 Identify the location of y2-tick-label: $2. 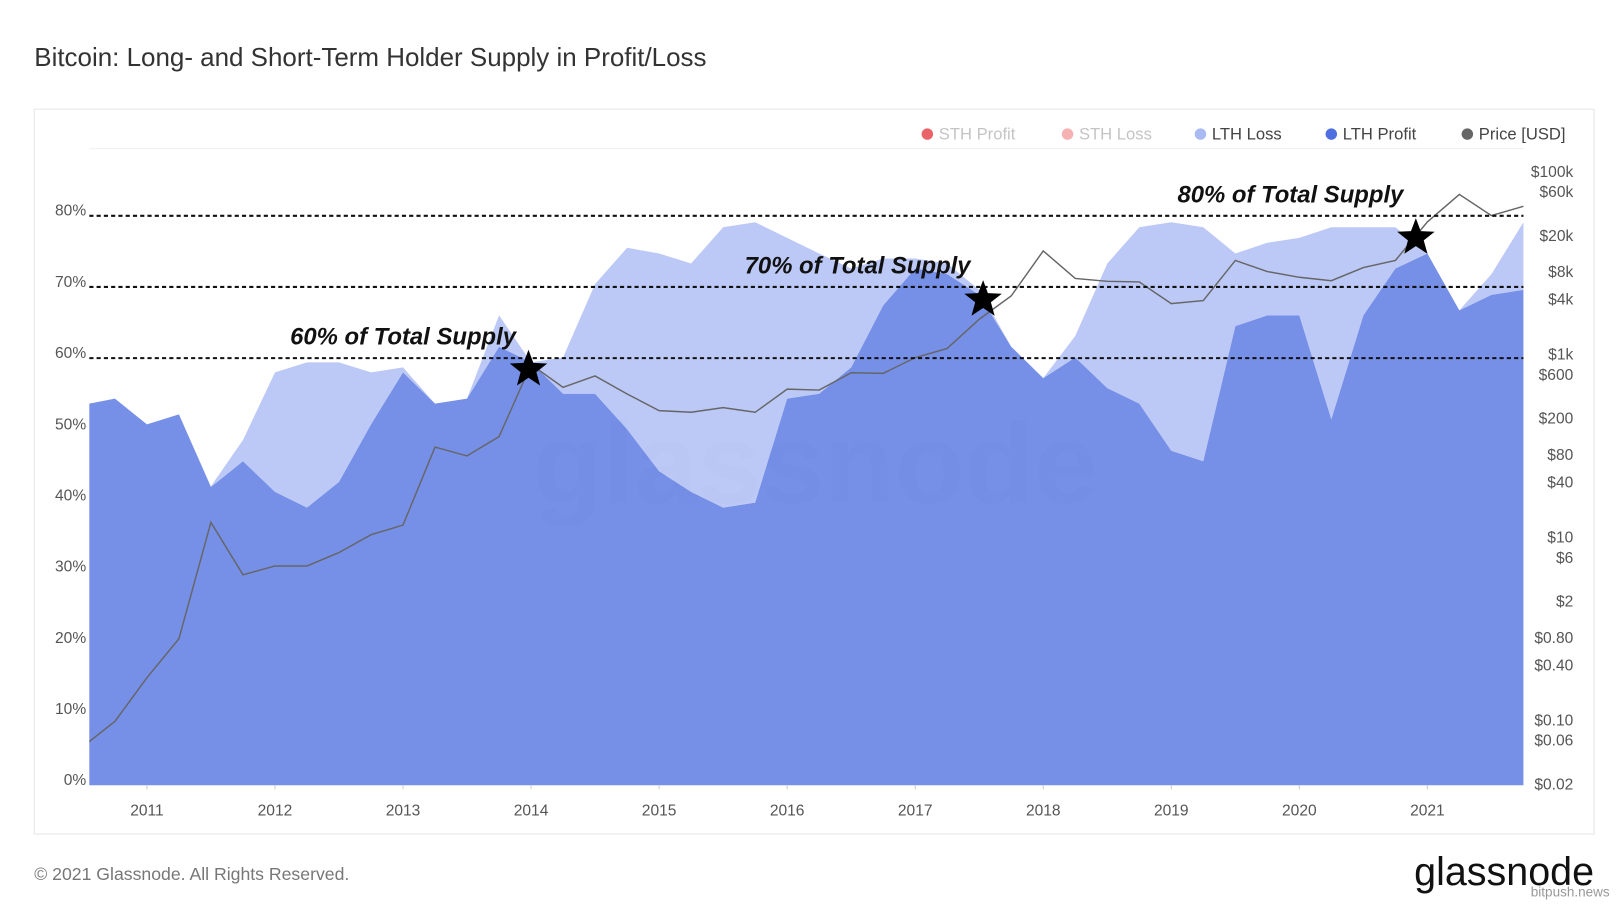
(1564, 601).